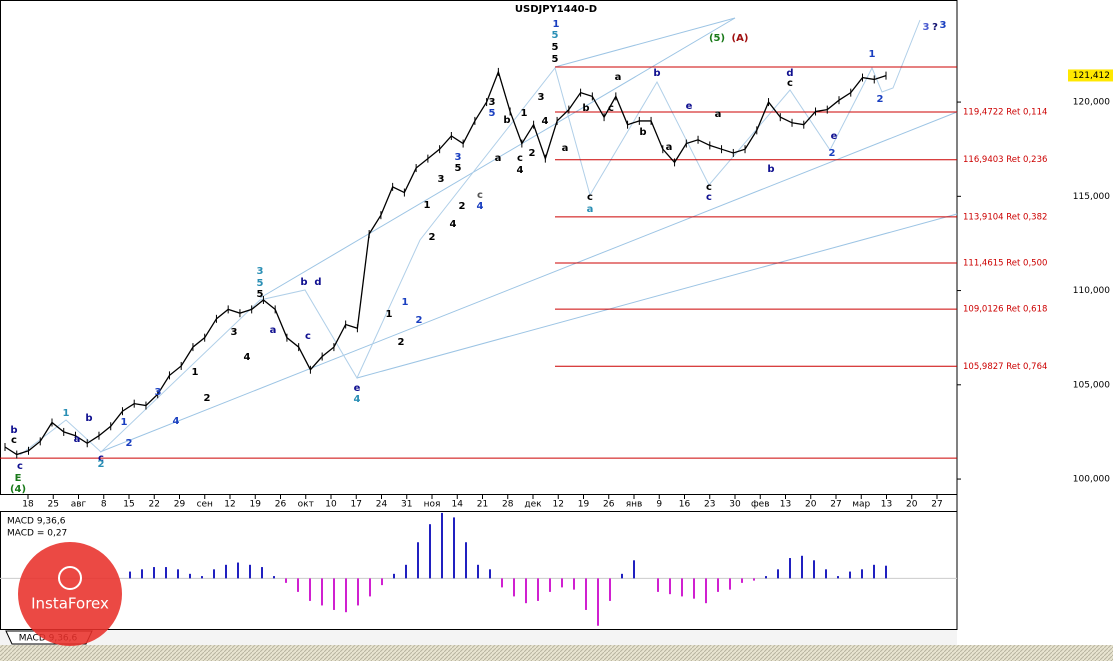 The height and width of the screenshot is (661, 1113). Describe the element at coordinates (53, 505) in the screenshot. I see `x-tick-label: 25` at that location.